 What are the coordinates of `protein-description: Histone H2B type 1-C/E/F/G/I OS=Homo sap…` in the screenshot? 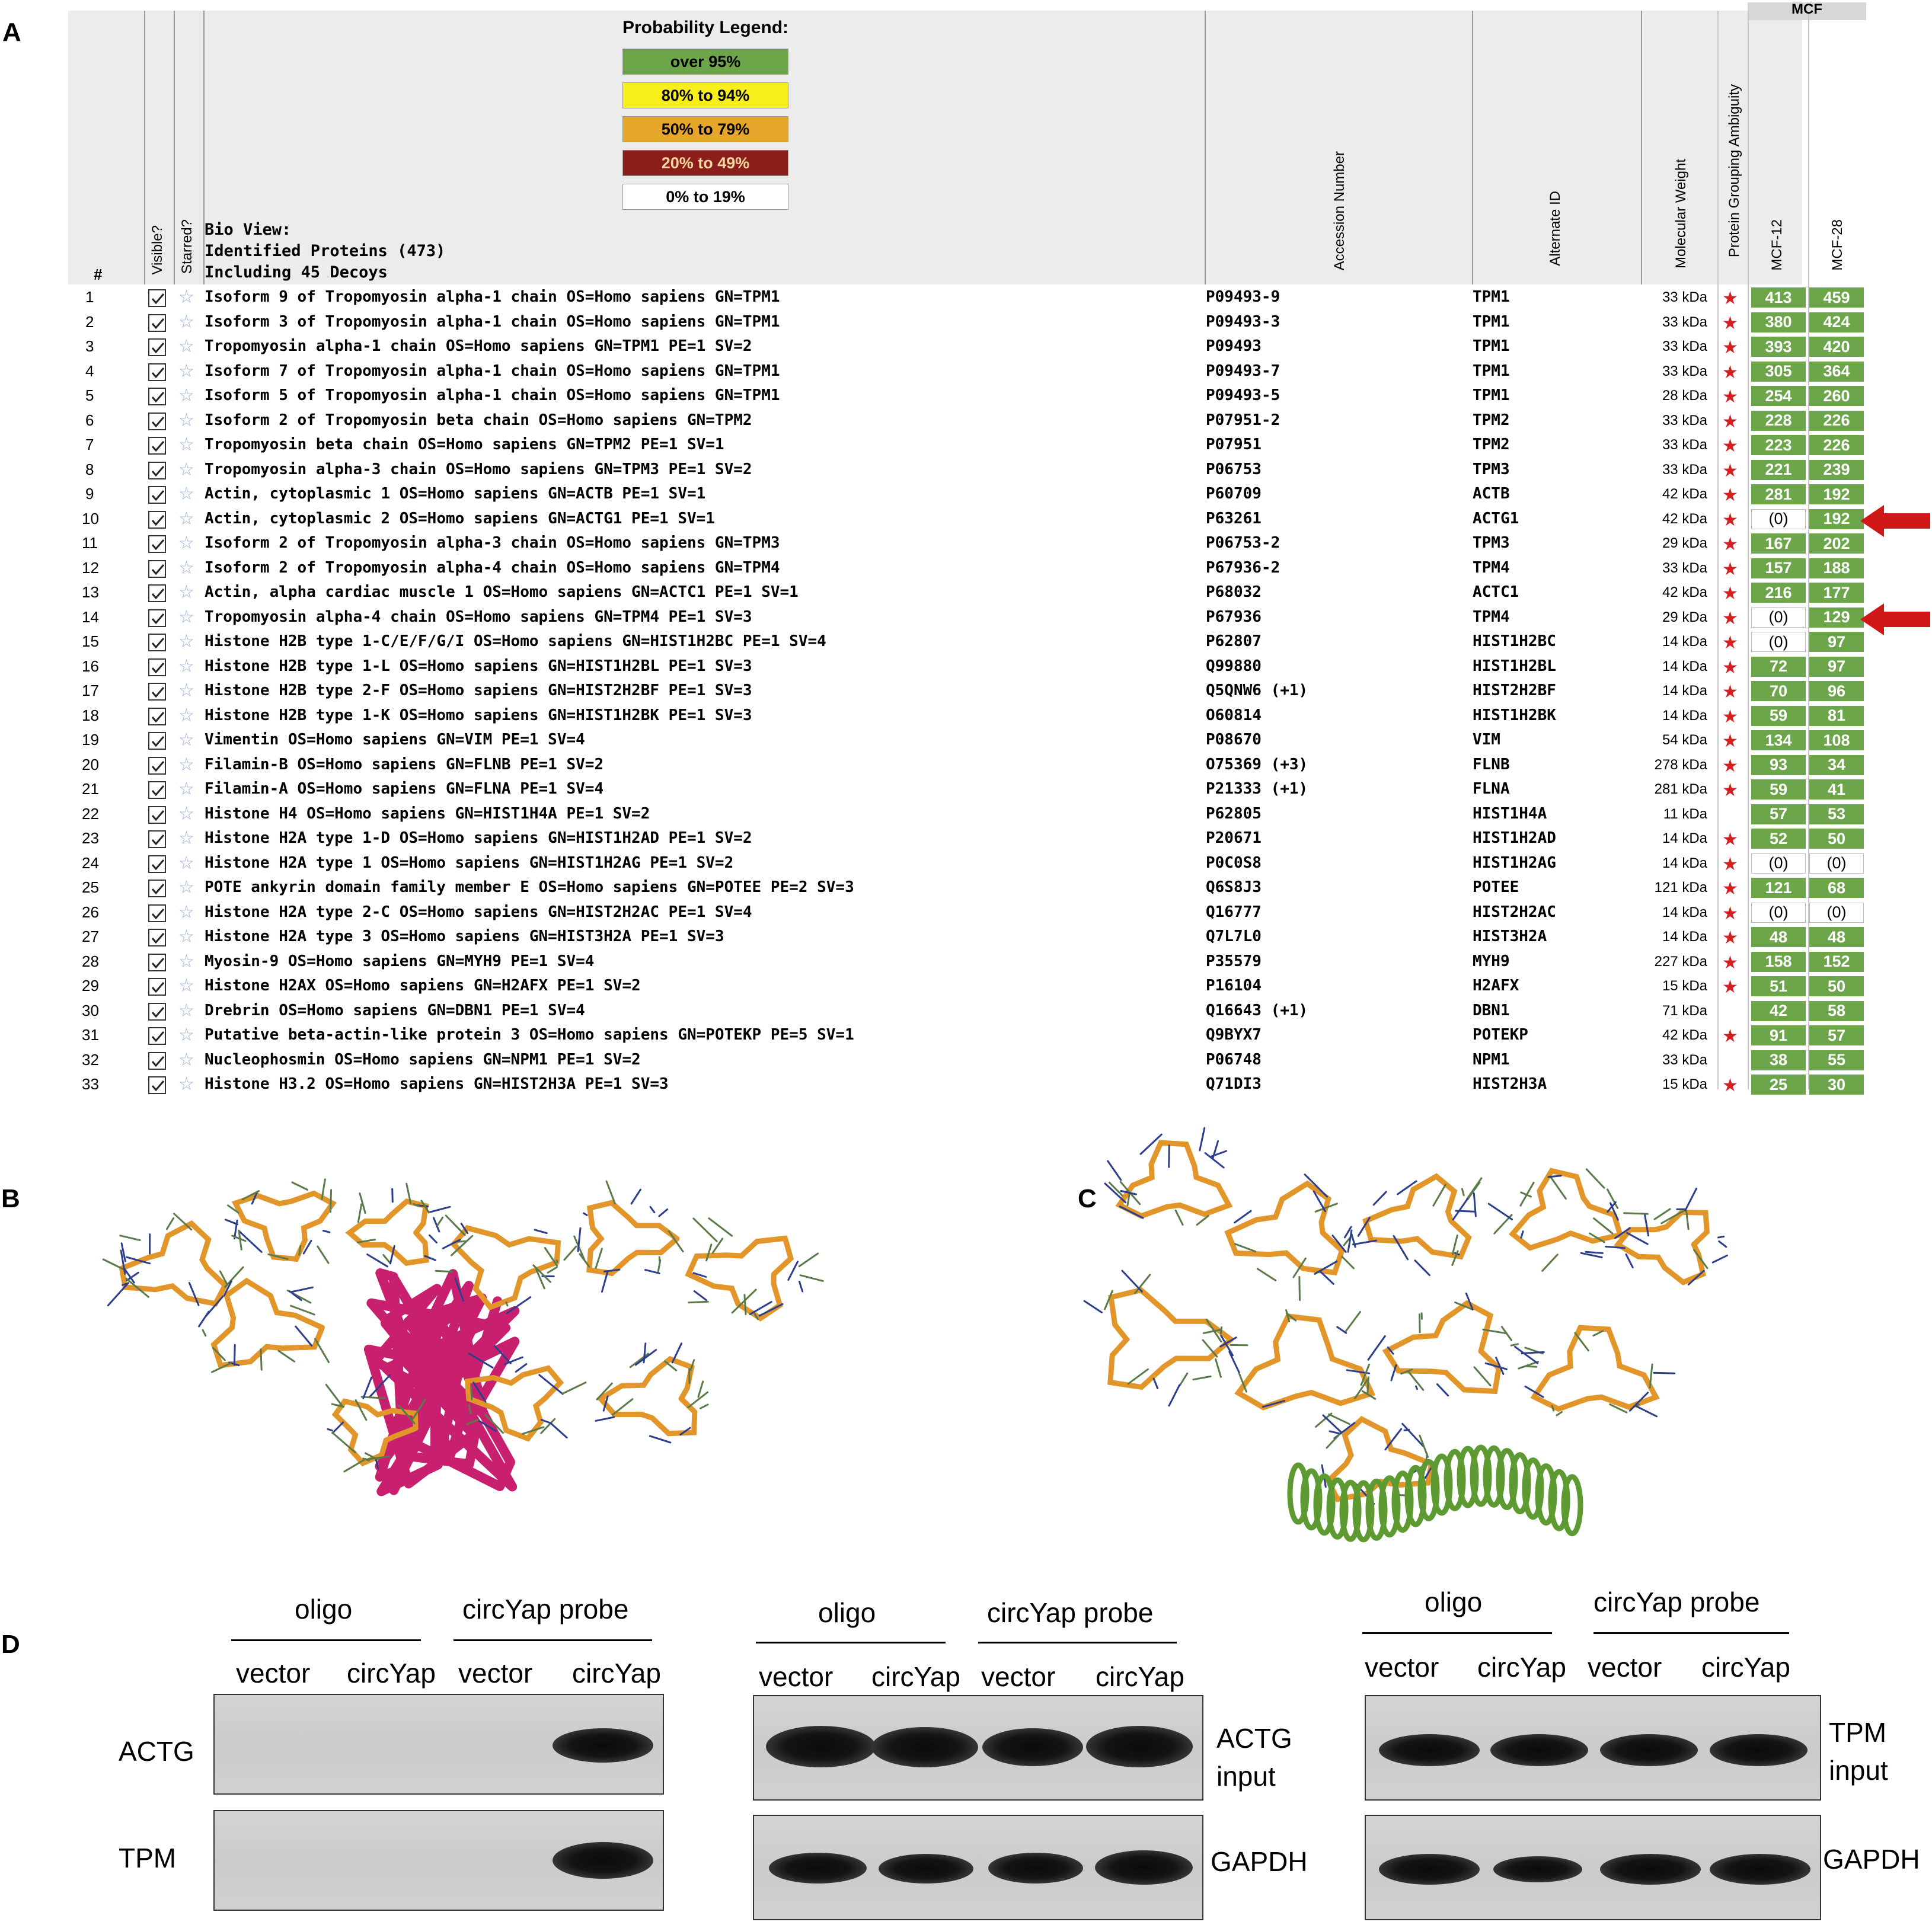 It's located at (515, 641).